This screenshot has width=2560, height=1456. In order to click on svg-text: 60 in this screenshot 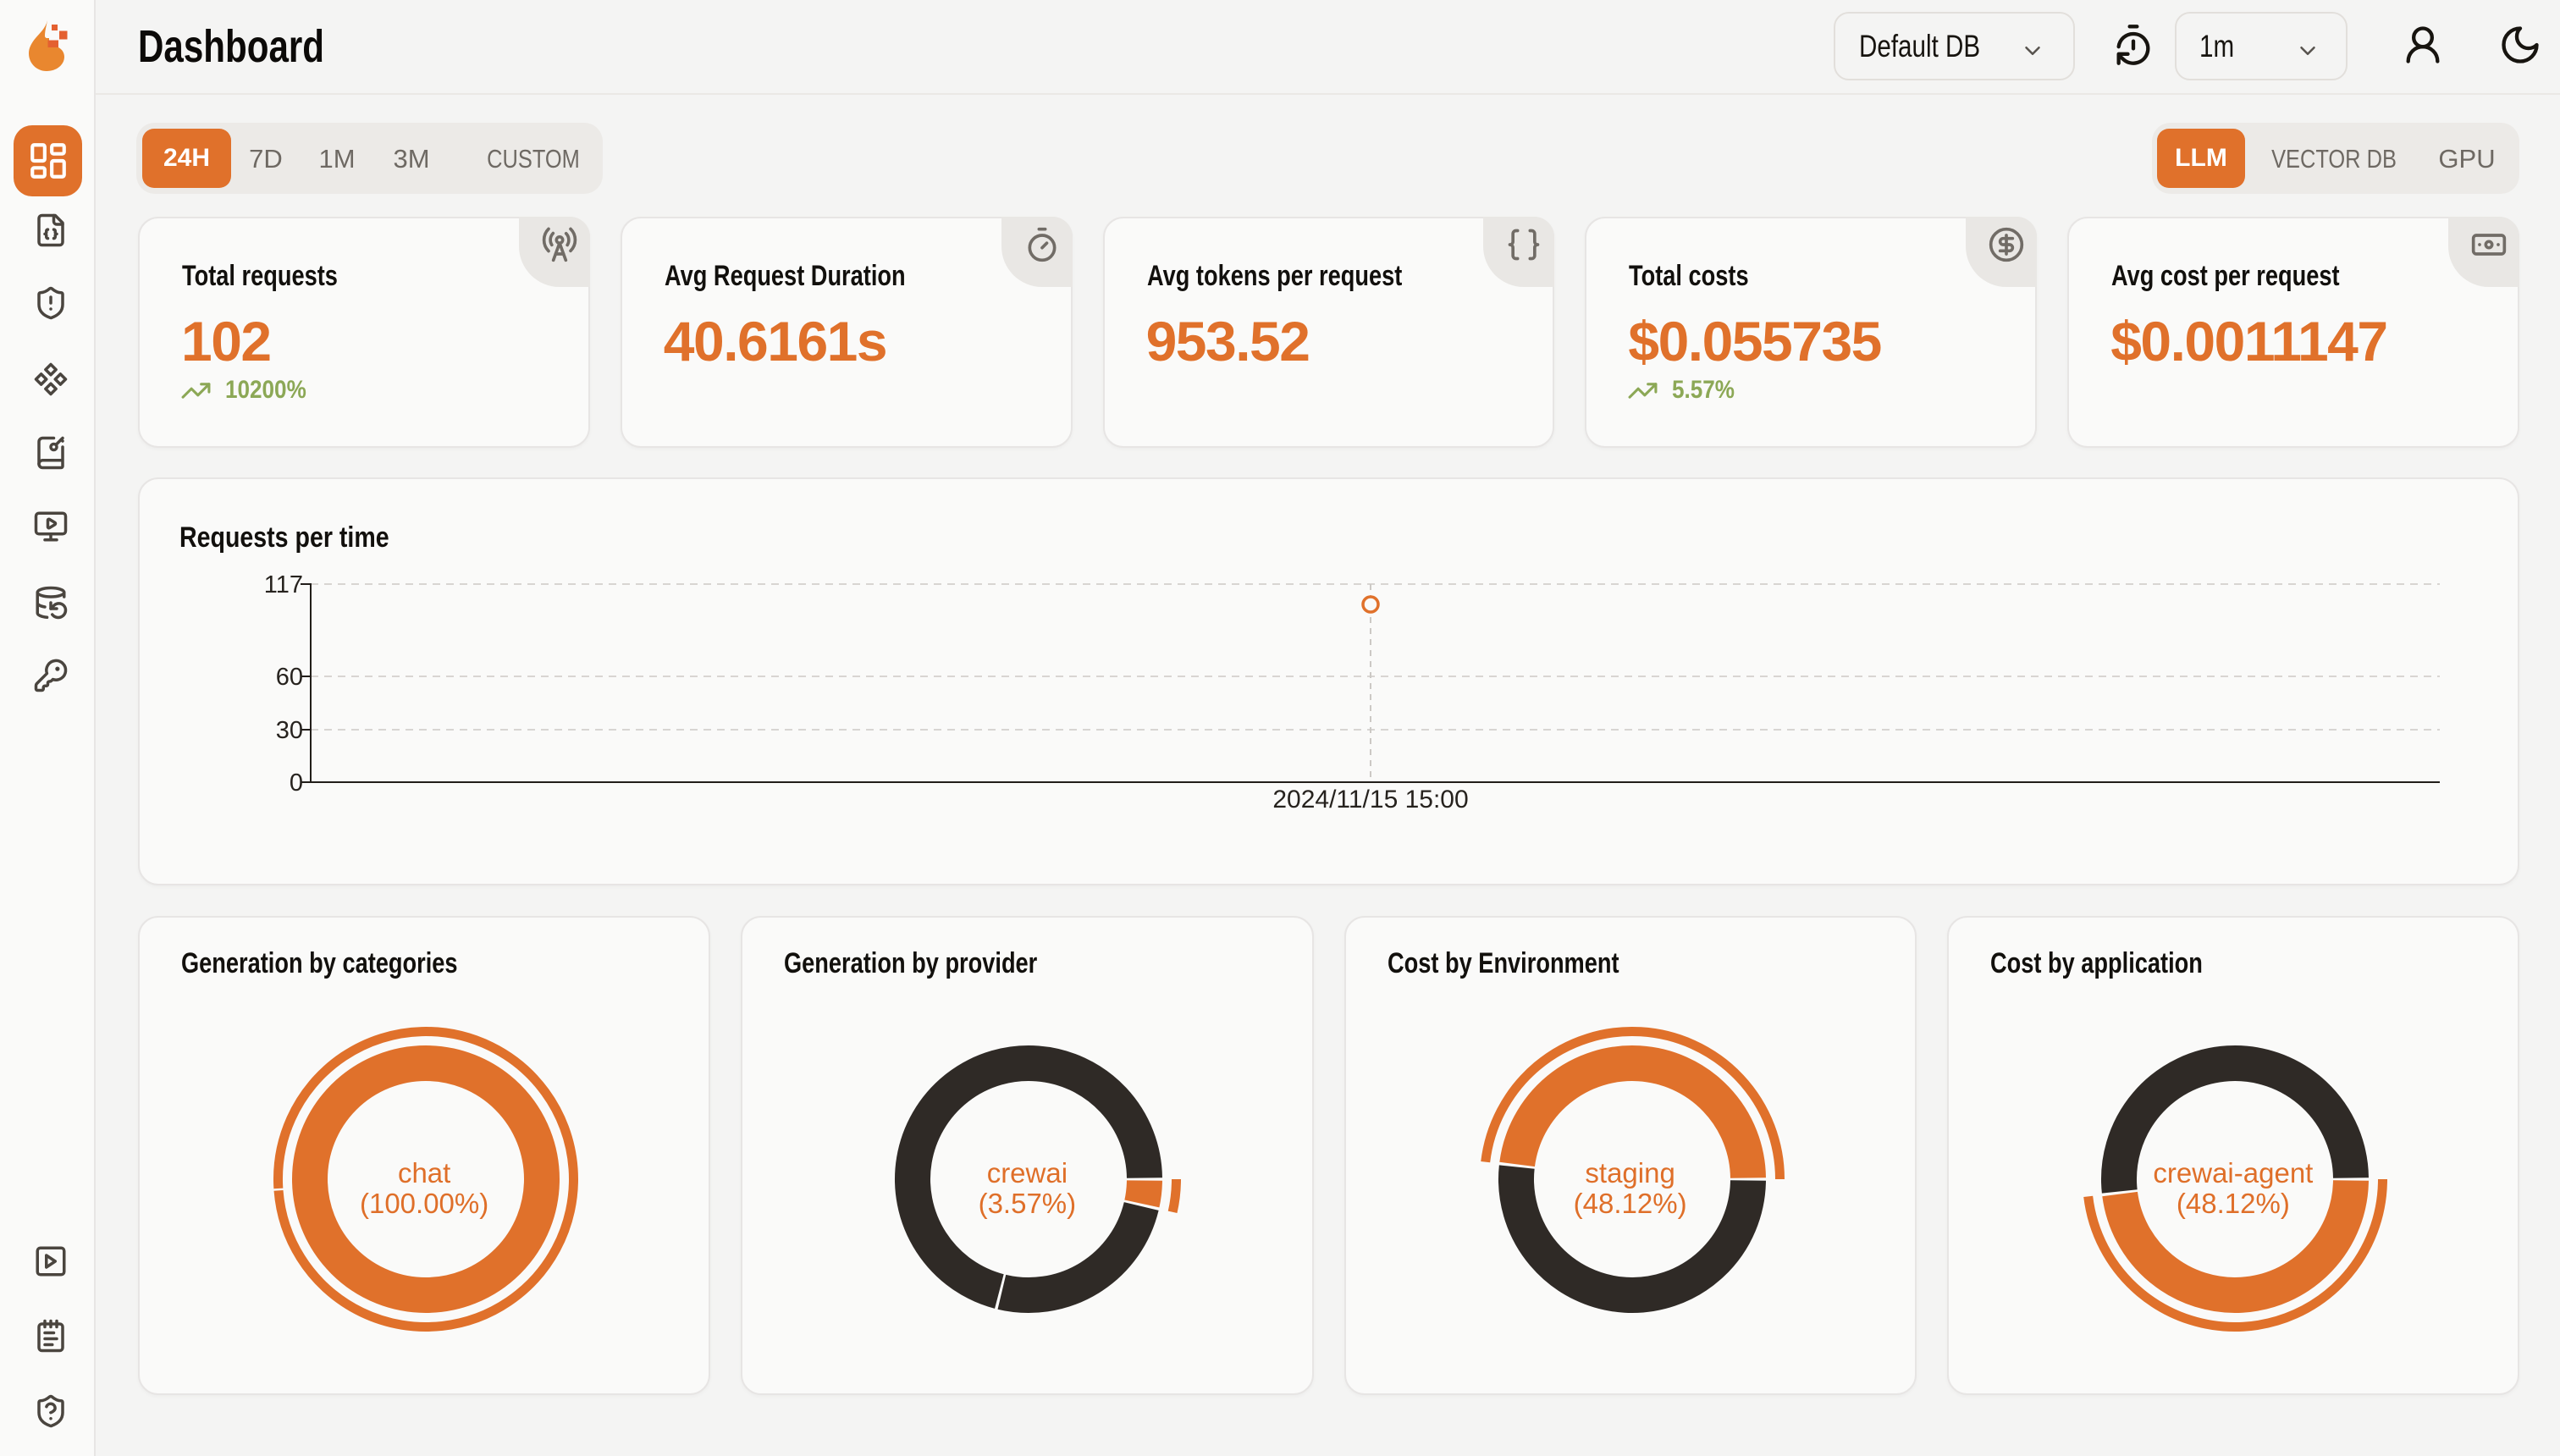, I will do `click(289, 677)`.